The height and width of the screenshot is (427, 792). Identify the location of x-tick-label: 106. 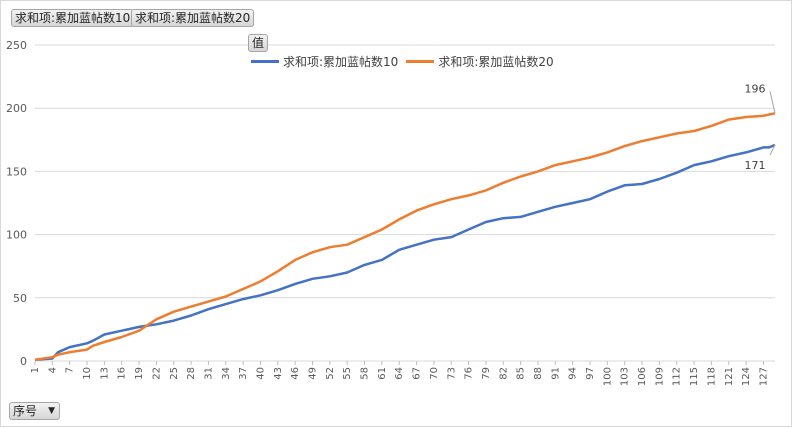
(642, 376).